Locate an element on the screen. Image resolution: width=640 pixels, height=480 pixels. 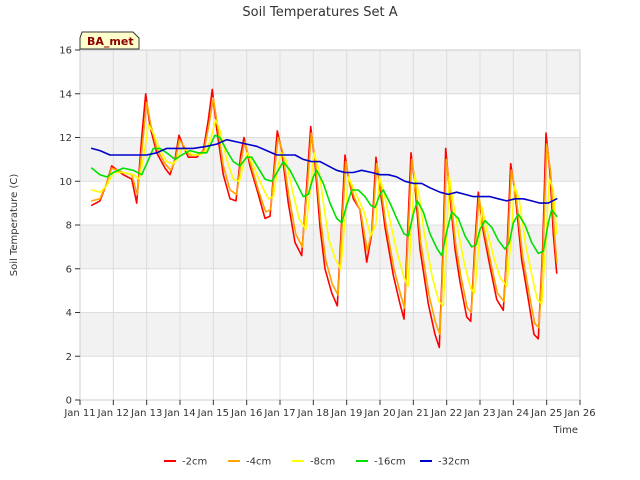
x-tick-label: Jan 16 is located at coordinates (246, 413).